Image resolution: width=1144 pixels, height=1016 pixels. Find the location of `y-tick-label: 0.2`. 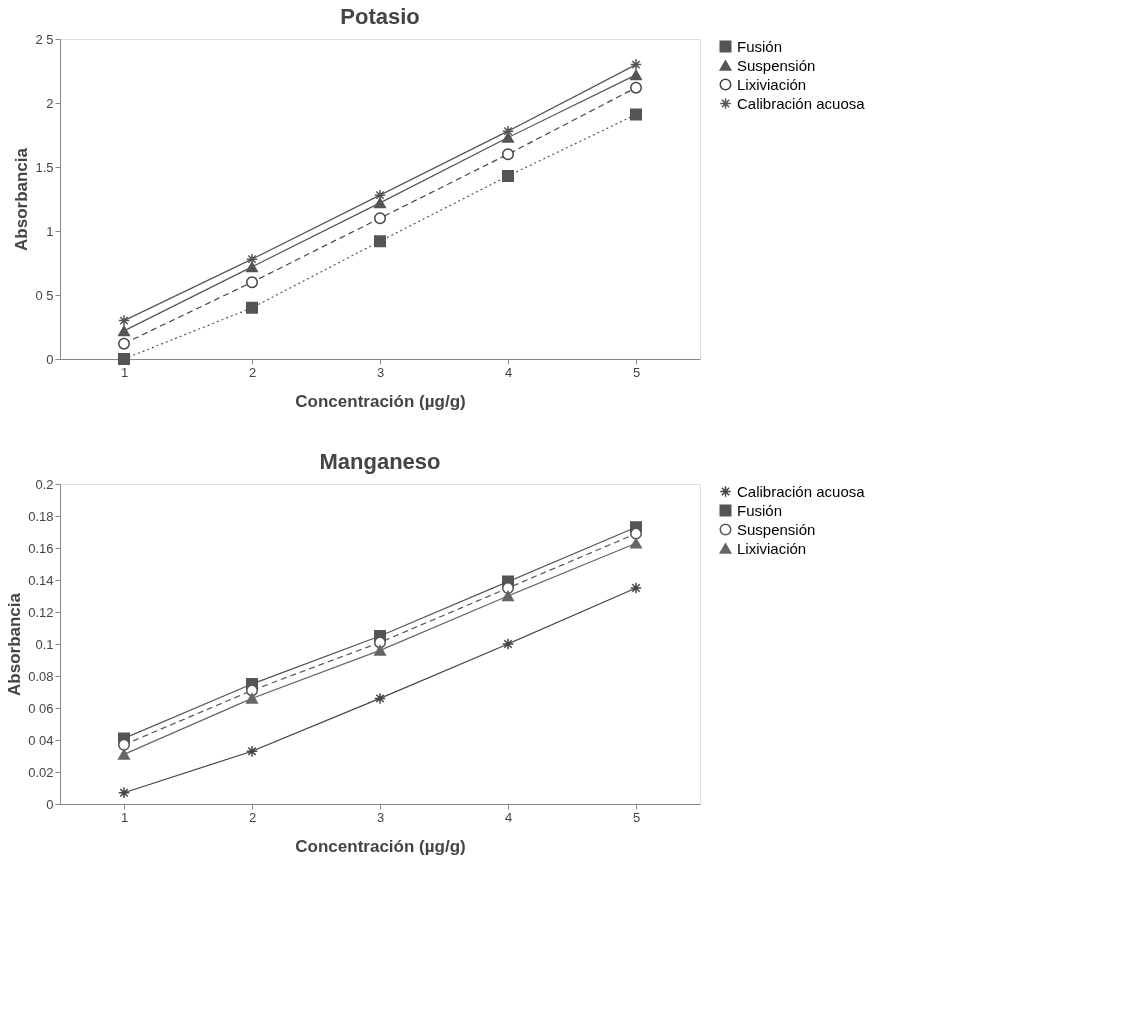

y-tick-label: 0.2 is located at coordinates (44, 484).